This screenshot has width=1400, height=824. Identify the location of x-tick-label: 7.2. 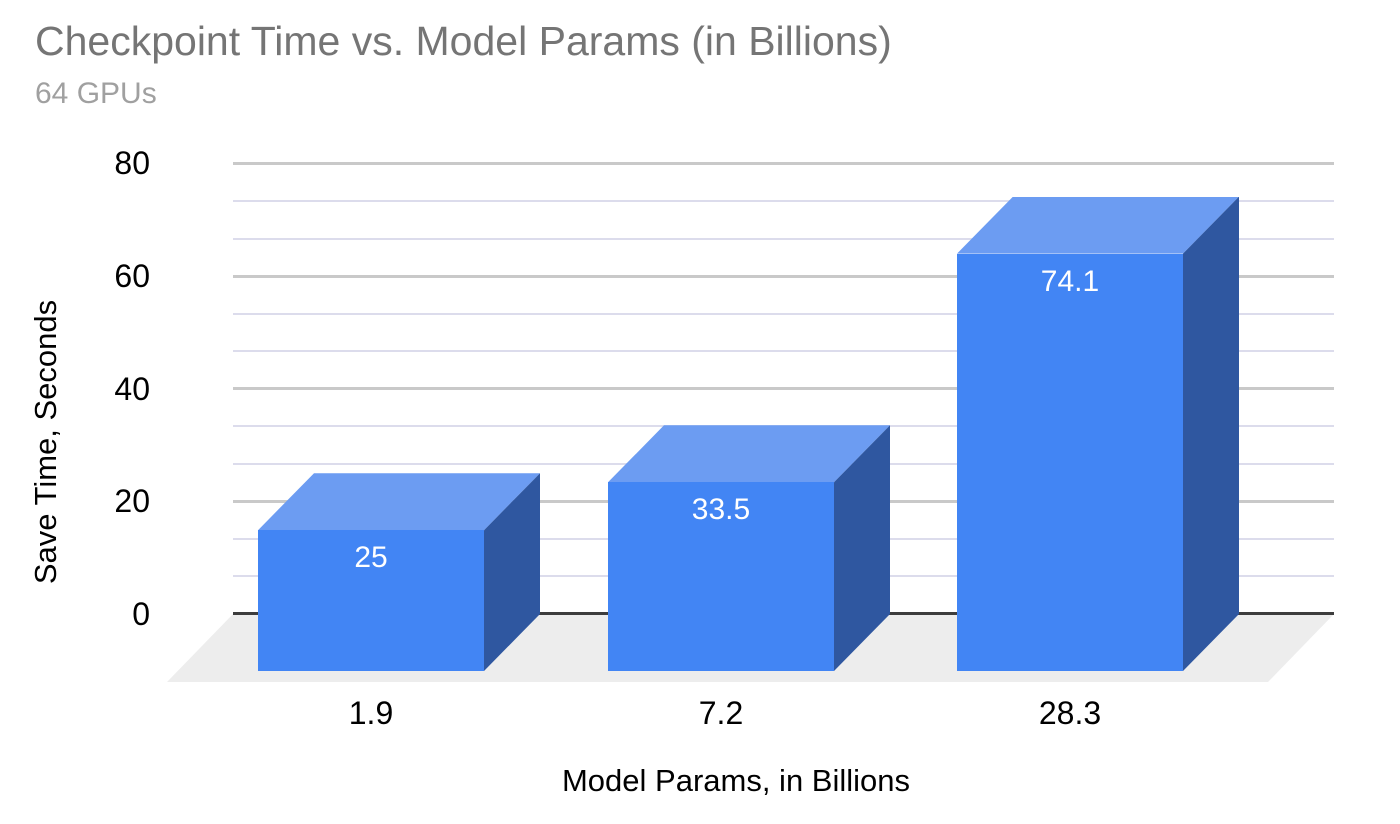
(721, 713).